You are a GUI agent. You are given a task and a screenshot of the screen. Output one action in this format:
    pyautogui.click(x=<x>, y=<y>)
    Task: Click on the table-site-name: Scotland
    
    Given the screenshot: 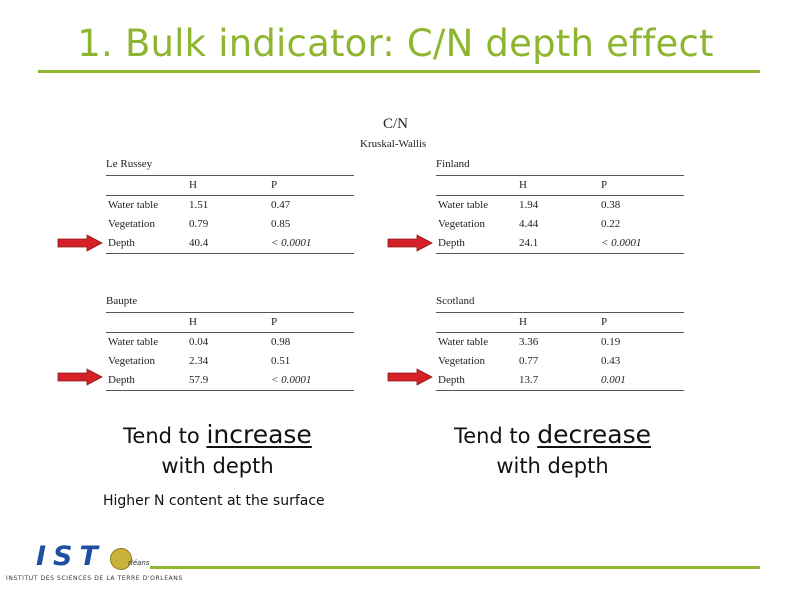 What is the action you would take?
    pyautogui.click(x=455, y=301)
    